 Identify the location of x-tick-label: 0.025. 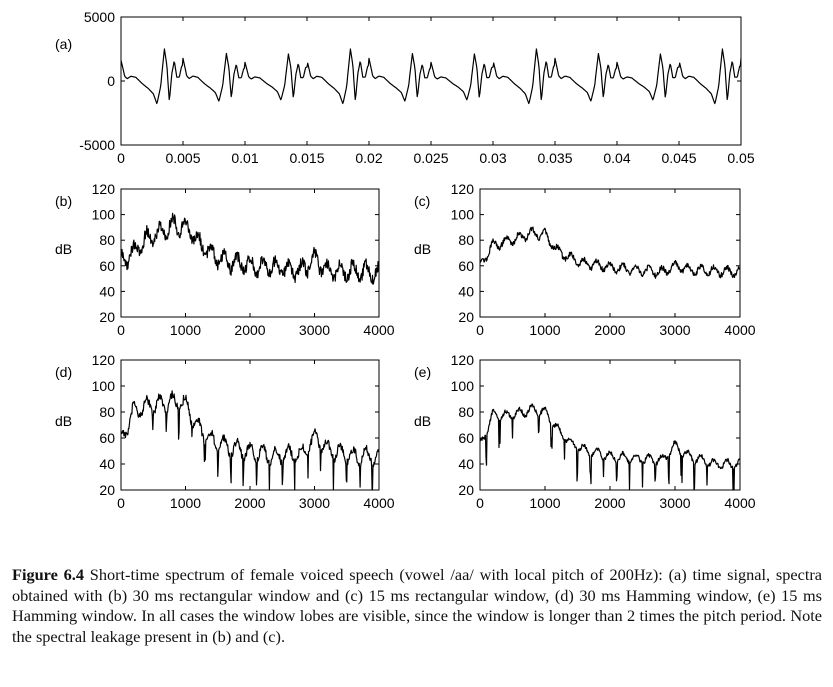
(430, 158).